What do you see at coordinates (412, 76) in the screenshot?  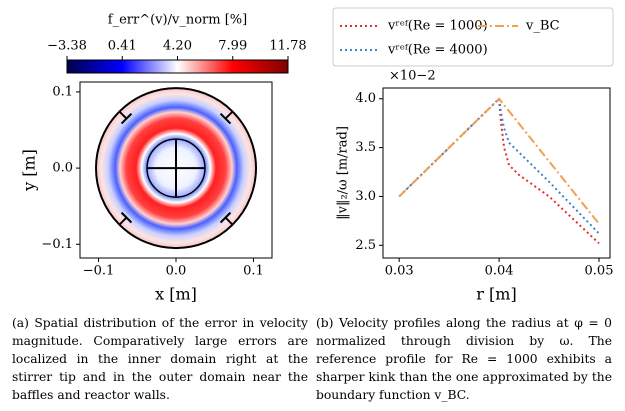 I see `y-multiplier: ×10−2` at bounding box center [412, 76].